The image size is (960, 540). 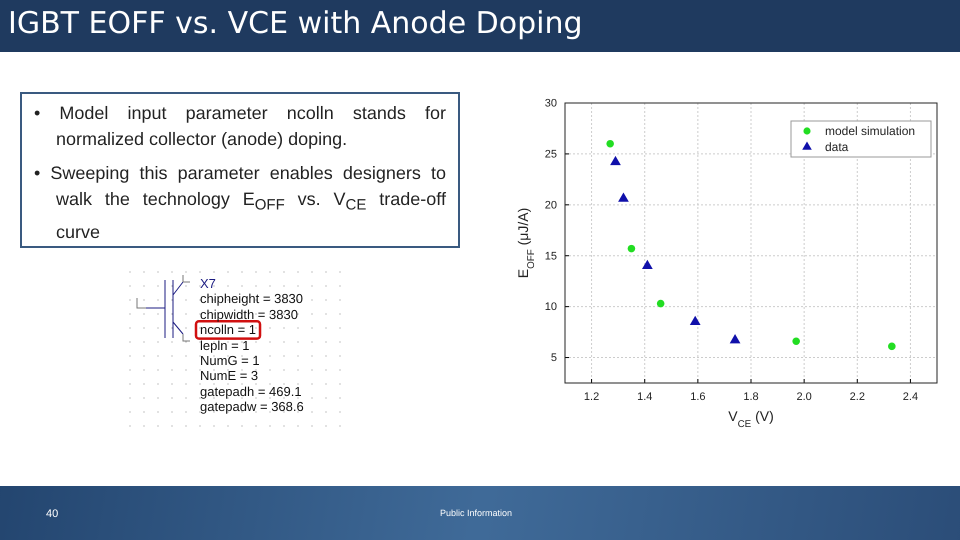 I want to click on y-tick-label: 10, so click(x=550, y=307).